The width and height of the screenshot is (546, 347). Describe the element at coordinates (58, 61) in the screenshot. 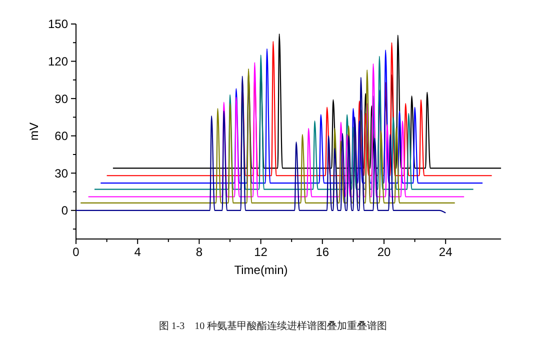

I see `y-tick-label: 120` at that location.